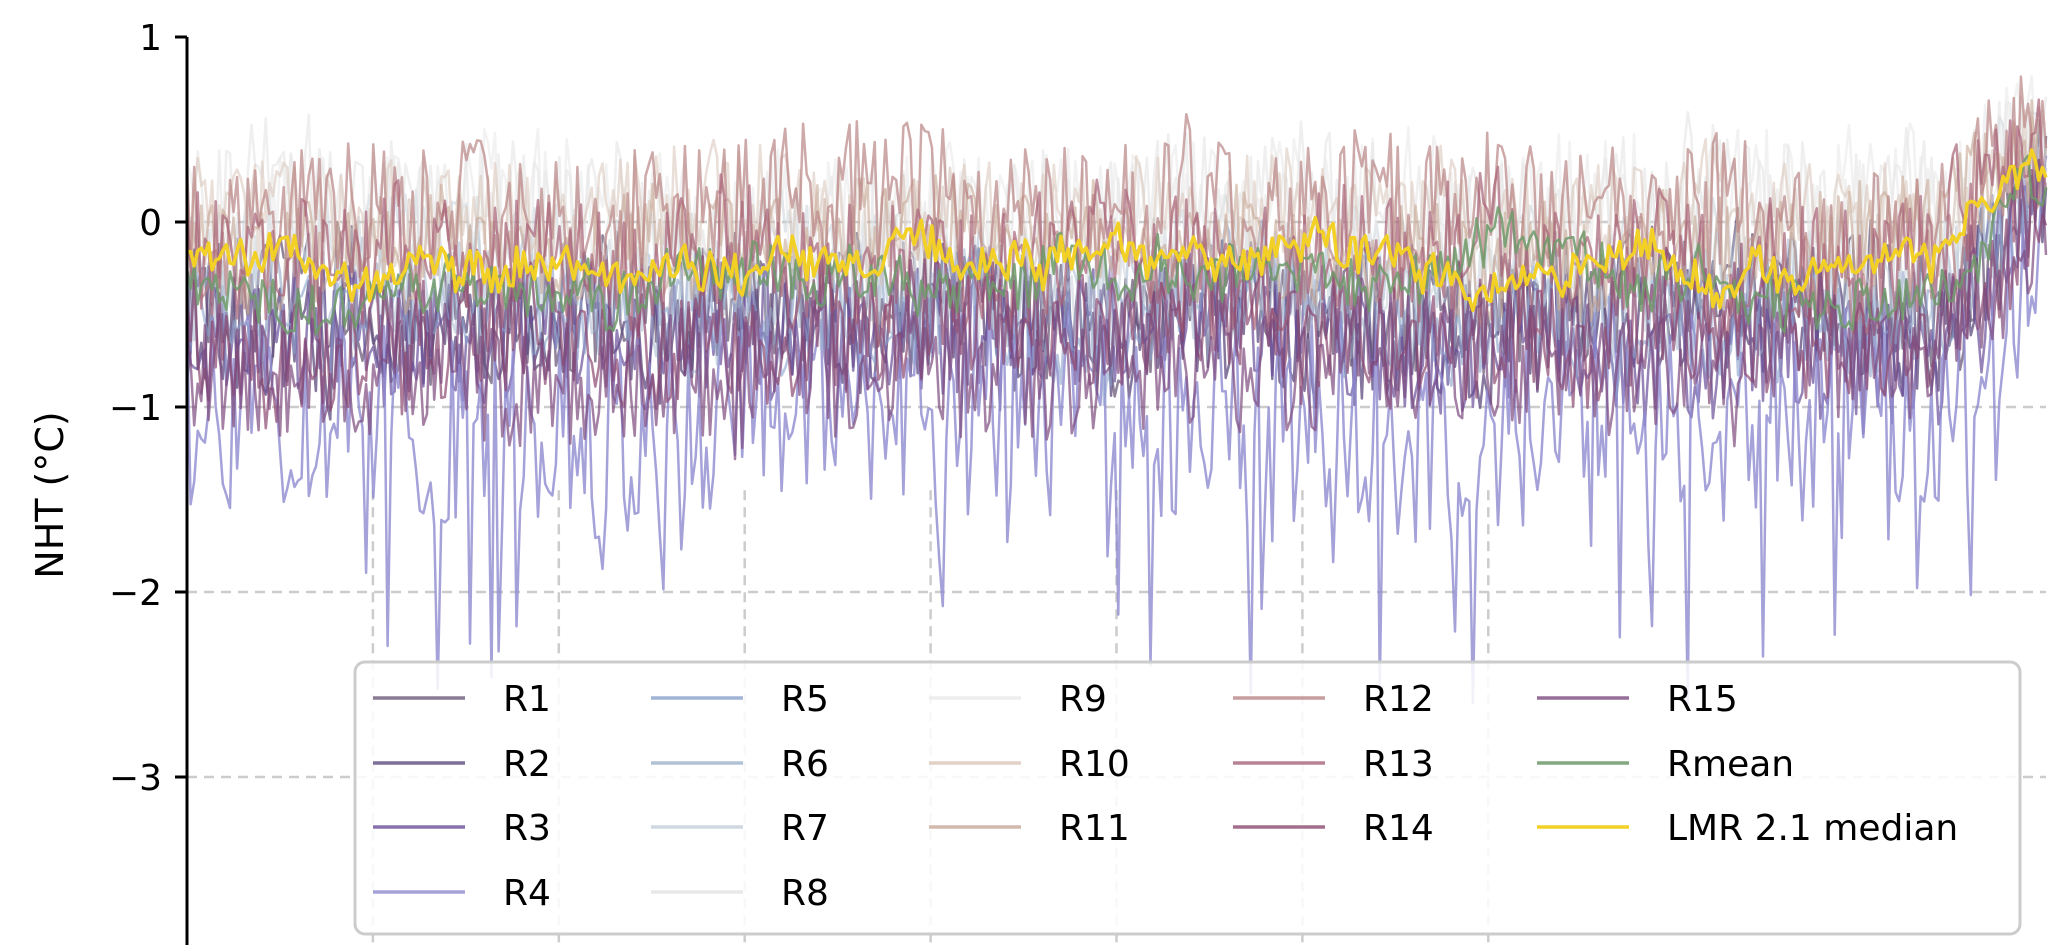  What do you see at coordinates (805, 828) in the screenshot?
I see `legend-label: R7` at bounding box center [805, 828].